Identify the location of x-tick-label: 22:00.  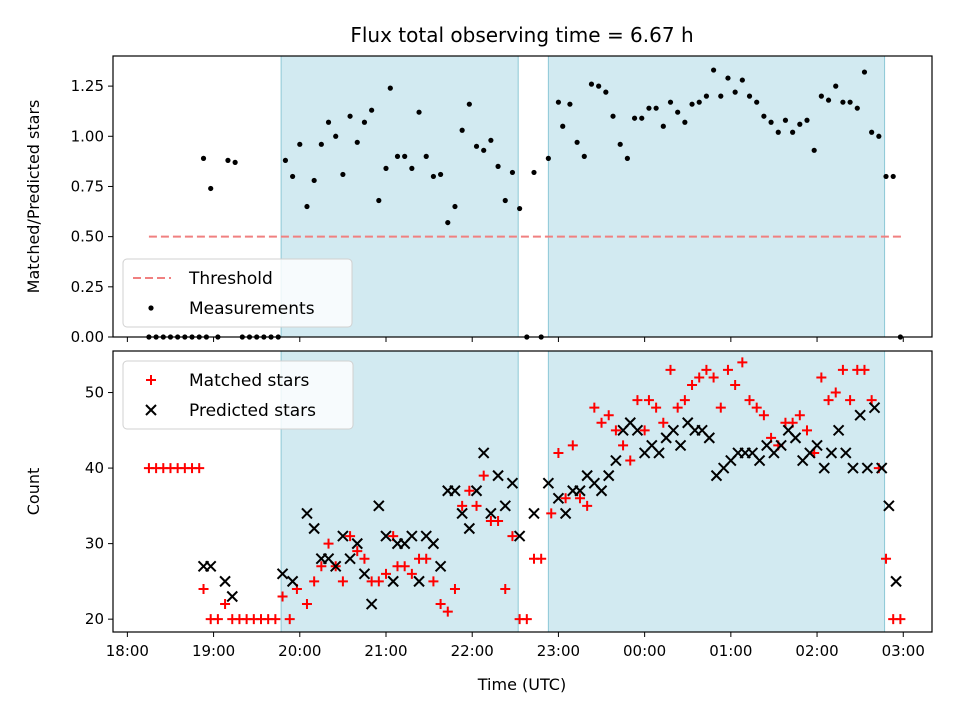
(472, 651).